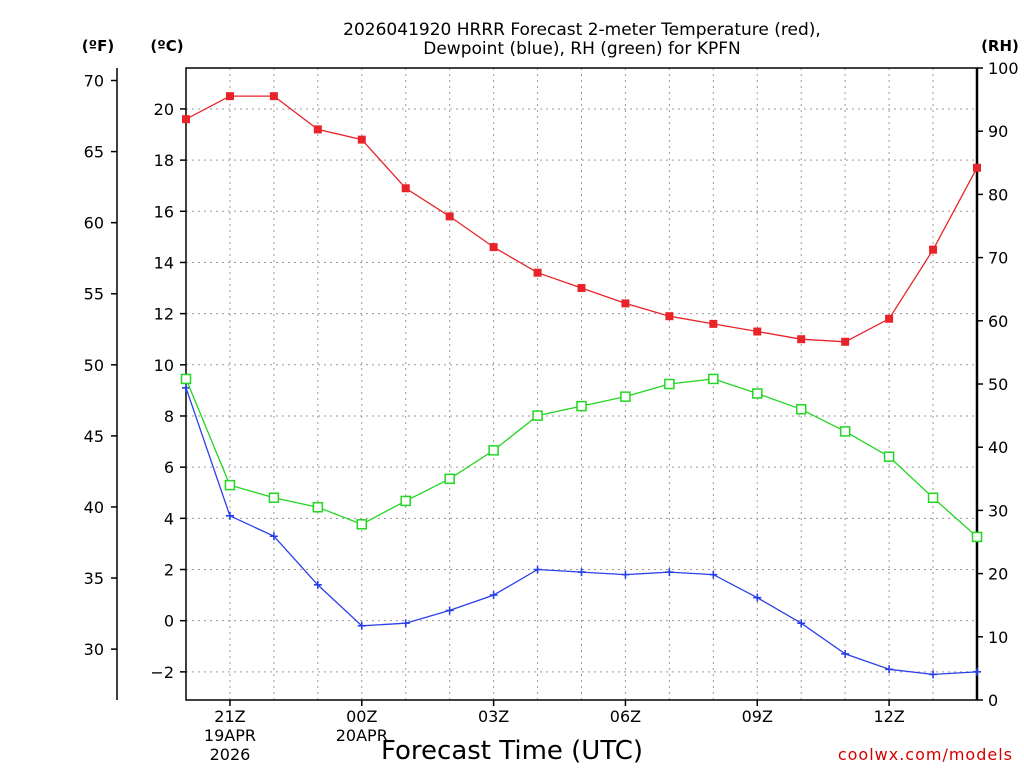 This screenshot has width=1024, height=768. What do you see at coordinates (581, 49) in the screenshot?
I see `chart-title-line-2: Dewpoint (blue), RH (green) for KPFN` at bounding box center [581, 49].